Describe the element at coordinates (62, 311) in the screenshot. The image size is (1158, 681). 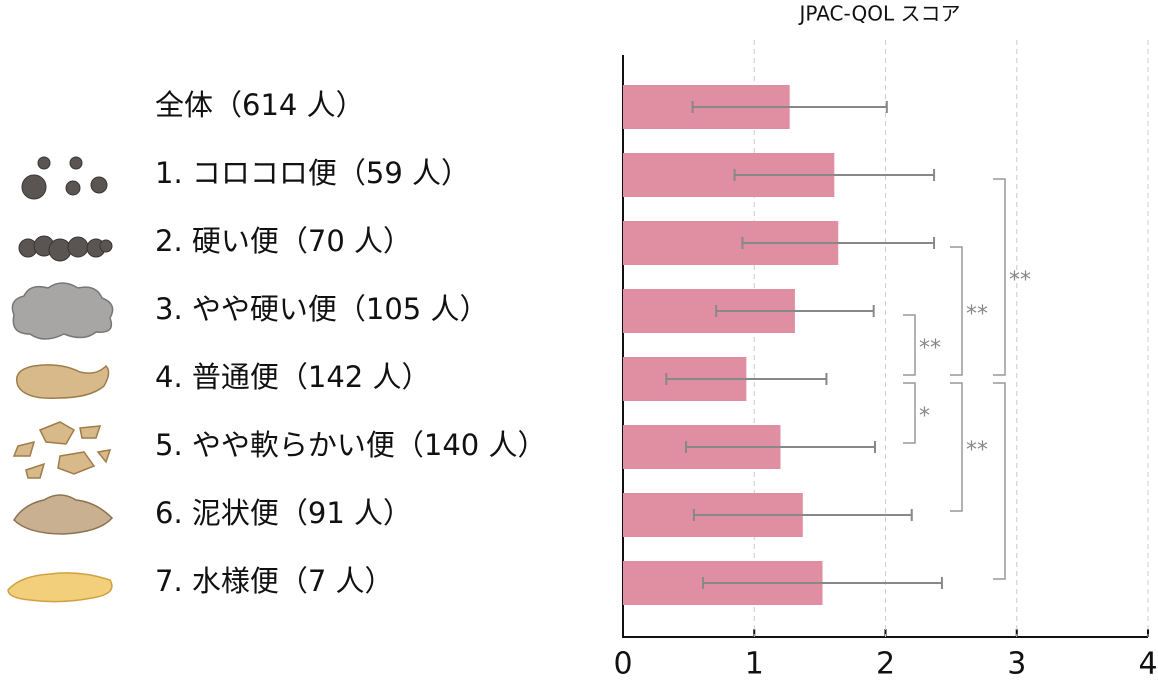
I see `icon-type3` at that location.